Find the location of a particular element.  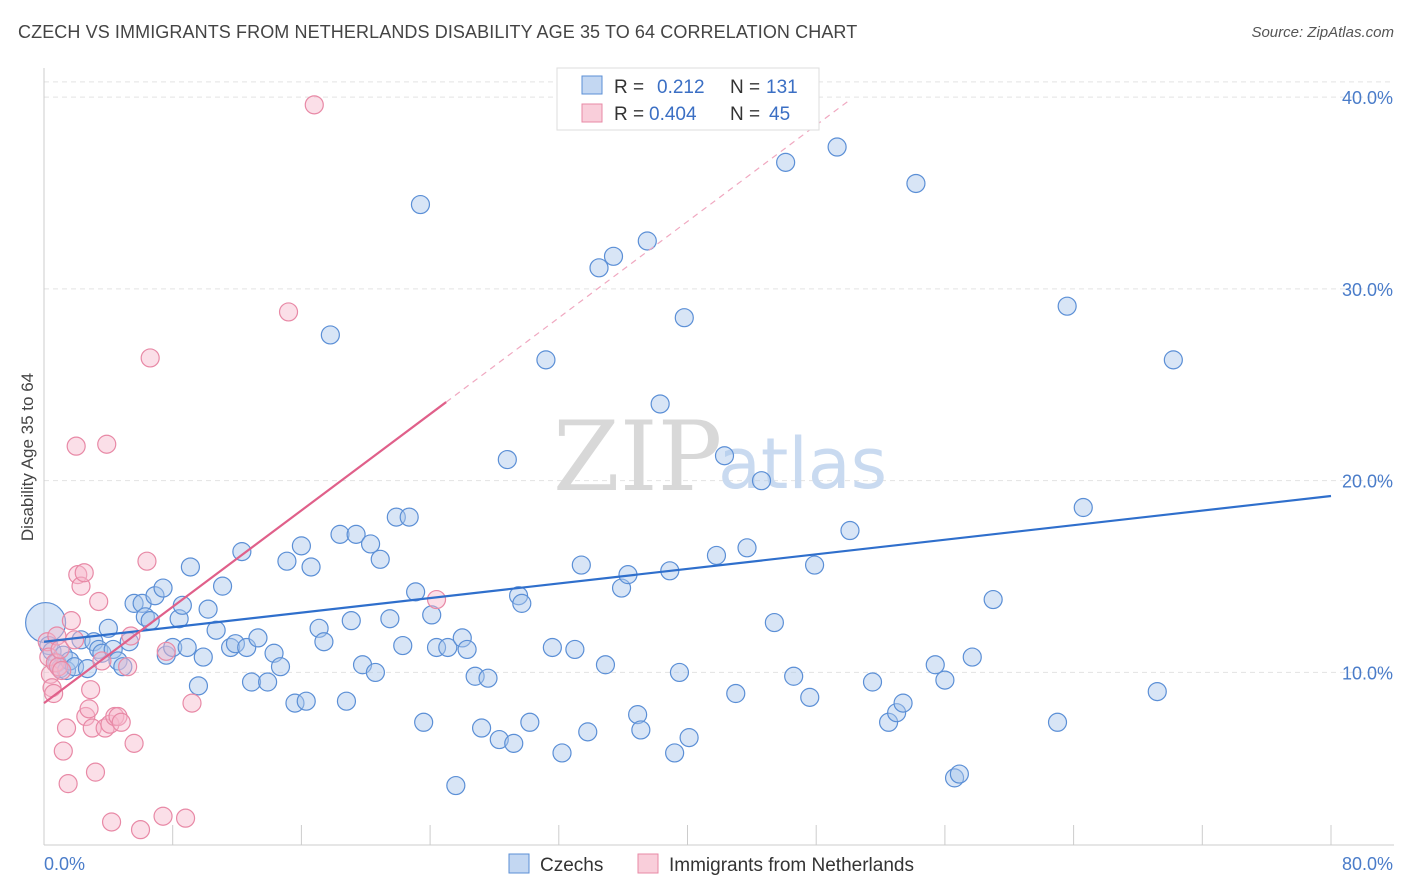

x-tick-labels: 0.0% 80.0% is located at coordinates (718, 864).